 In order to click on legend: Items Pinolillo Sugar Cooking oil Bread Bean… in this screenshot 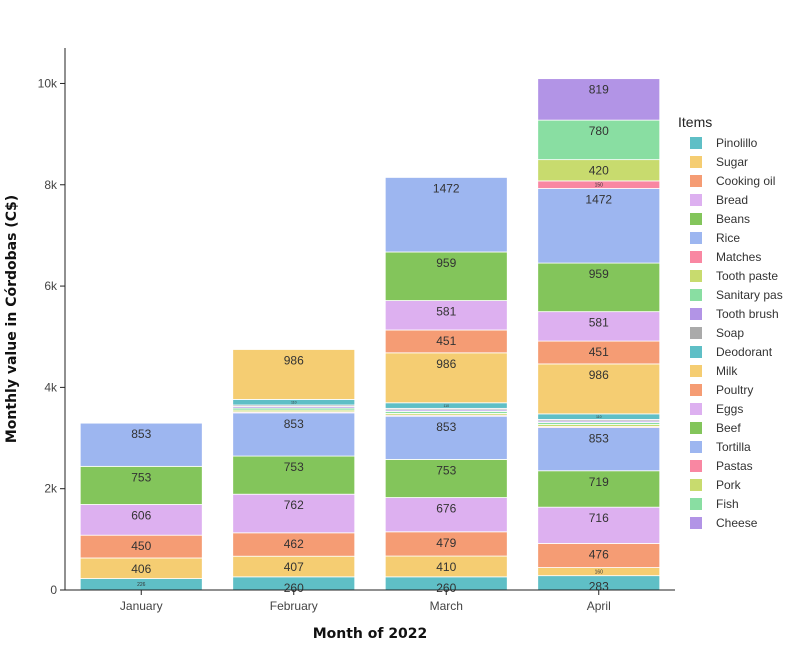, I will do `click(730, 322)`.